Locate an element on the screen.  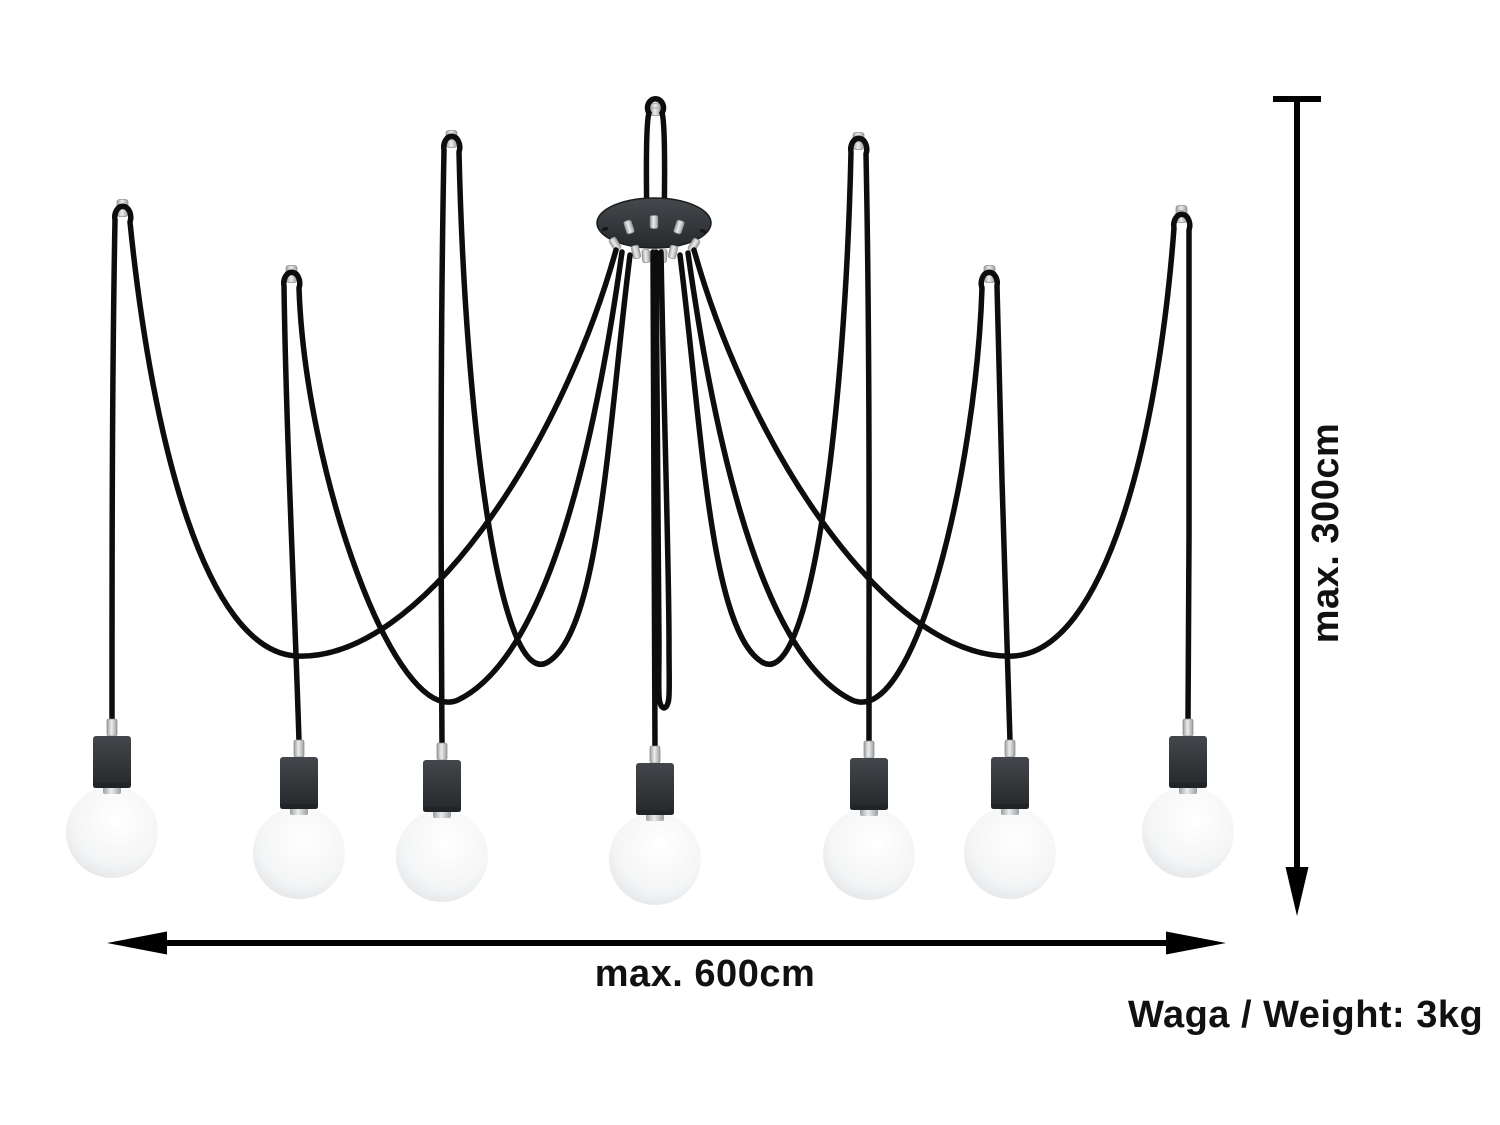
canopy-top-loop-cable is located at coordinates (655, 162).